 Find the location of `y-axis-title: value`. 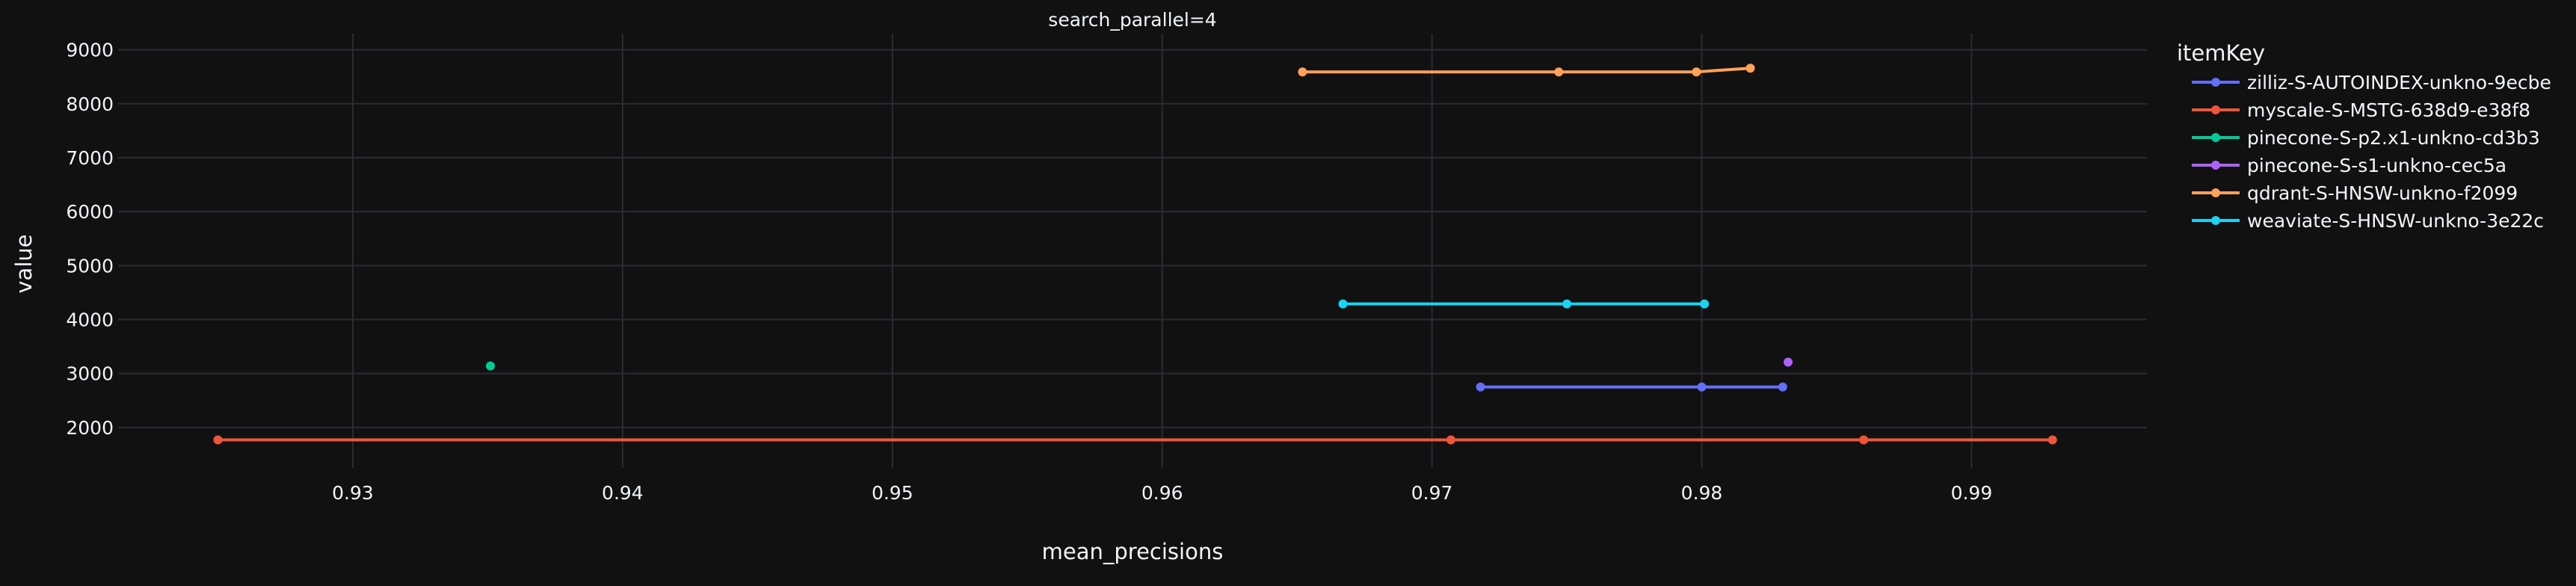

y-axis-title: value is located at coordinates (24, 263).